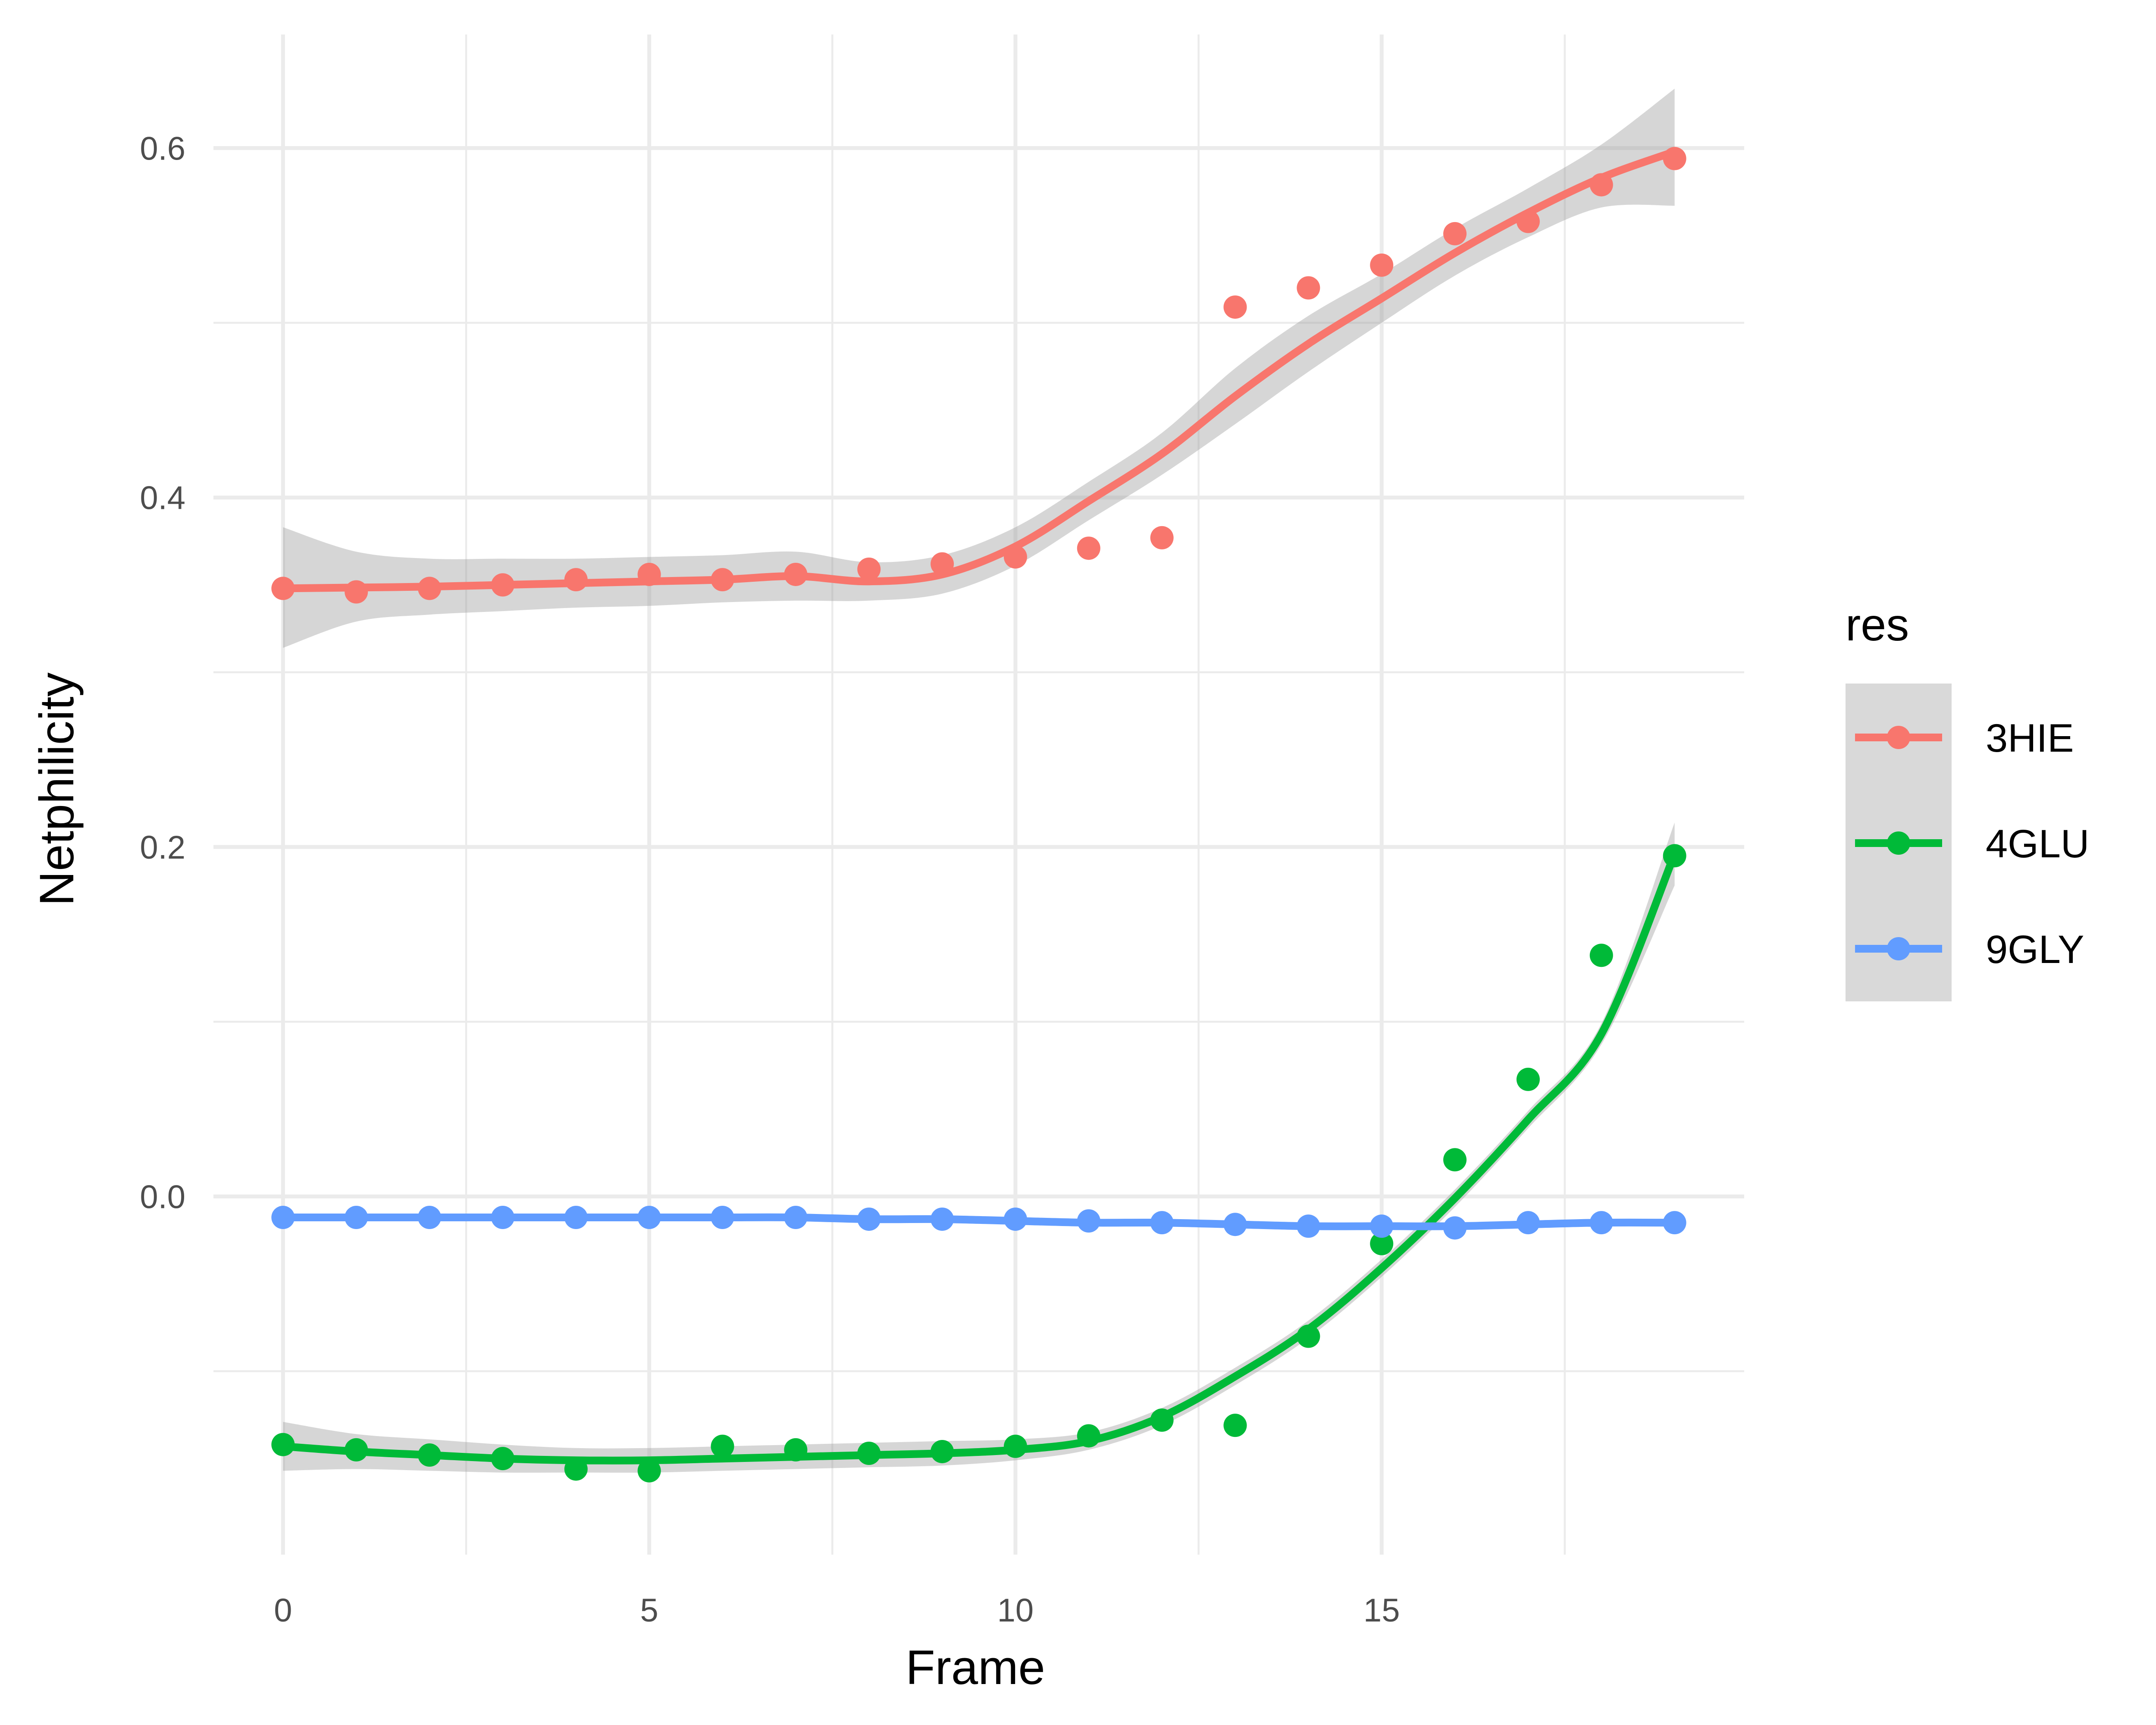  What do you see at coordinates (1898, 843) in the screenshot?
I see `legend-point-4glu` at bounding box center [1898, 843].